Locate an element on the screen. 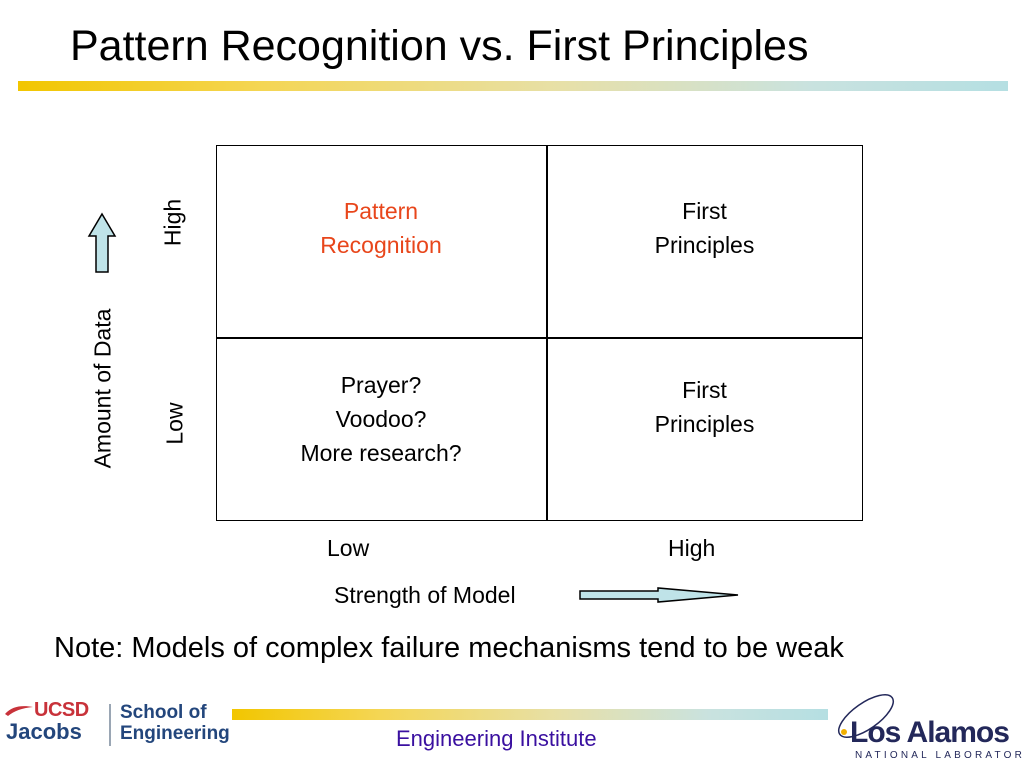 This screenshot has width=1024, height=768. grid-horizontal-divider is located at coordinates (539, 338).